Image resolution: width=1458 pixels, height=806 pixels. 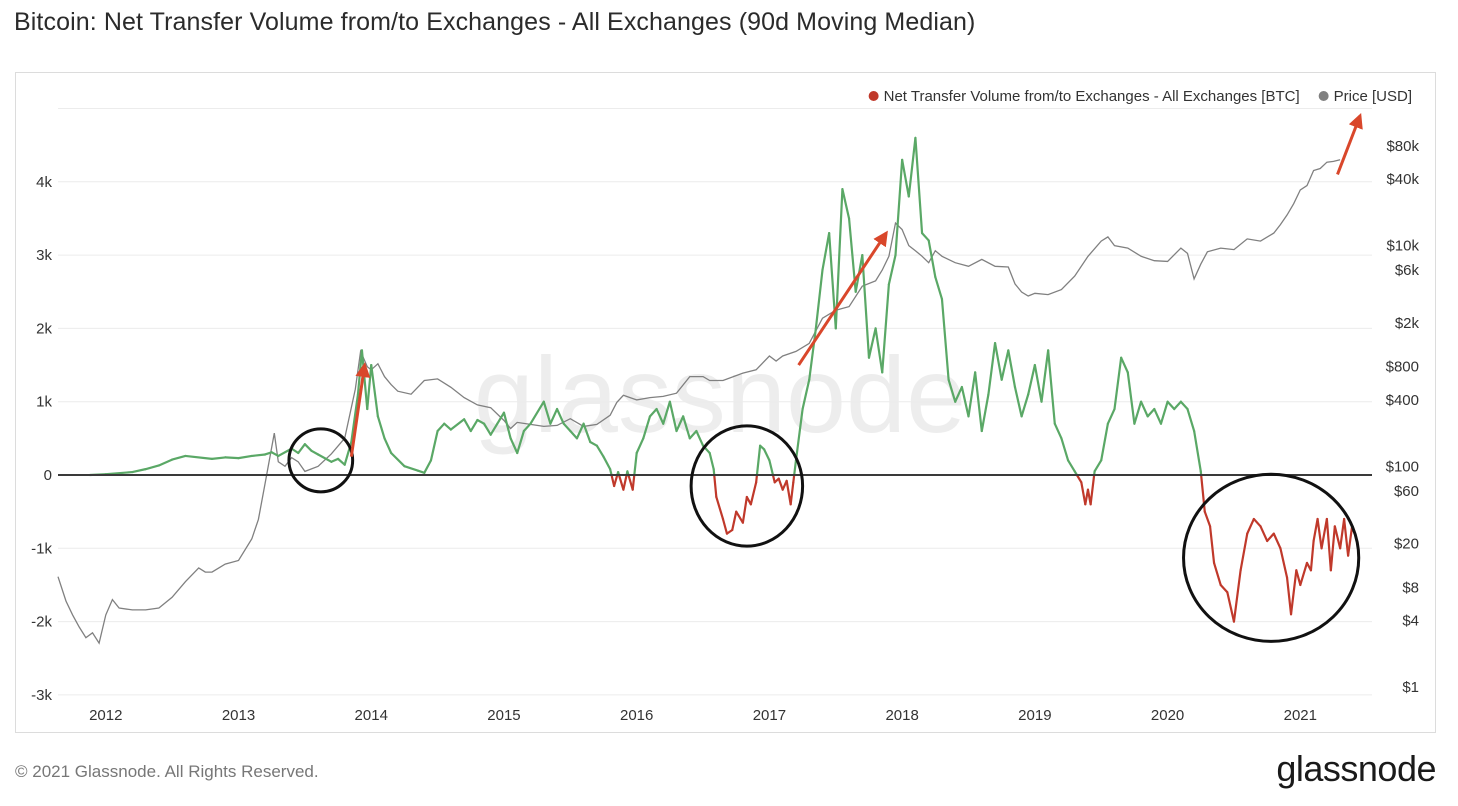 What do you see at coordinates (1349, 144) in the screenshot?
I see `arrow-2021` at bounding box center [1349, 144].